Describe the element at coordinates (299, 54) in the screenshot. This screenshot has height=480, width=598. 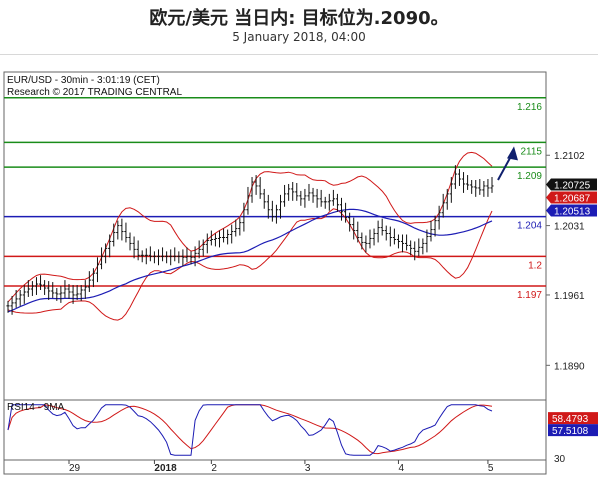
I see `header-divider` at that location.